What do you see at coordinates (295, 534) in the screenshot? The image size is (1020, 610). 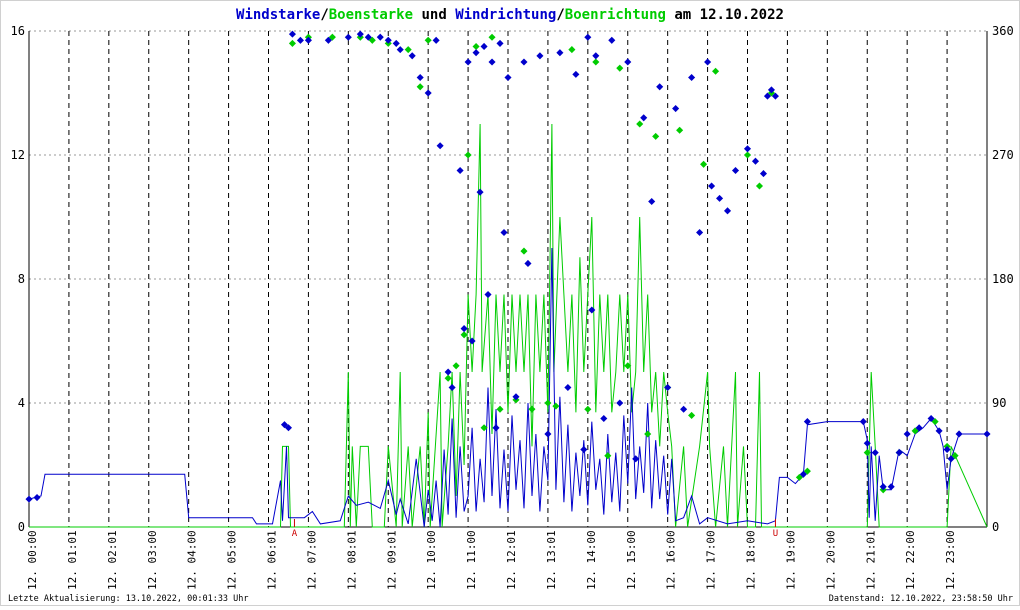 I see `marker-label: A` at bounding box center [295, 534].